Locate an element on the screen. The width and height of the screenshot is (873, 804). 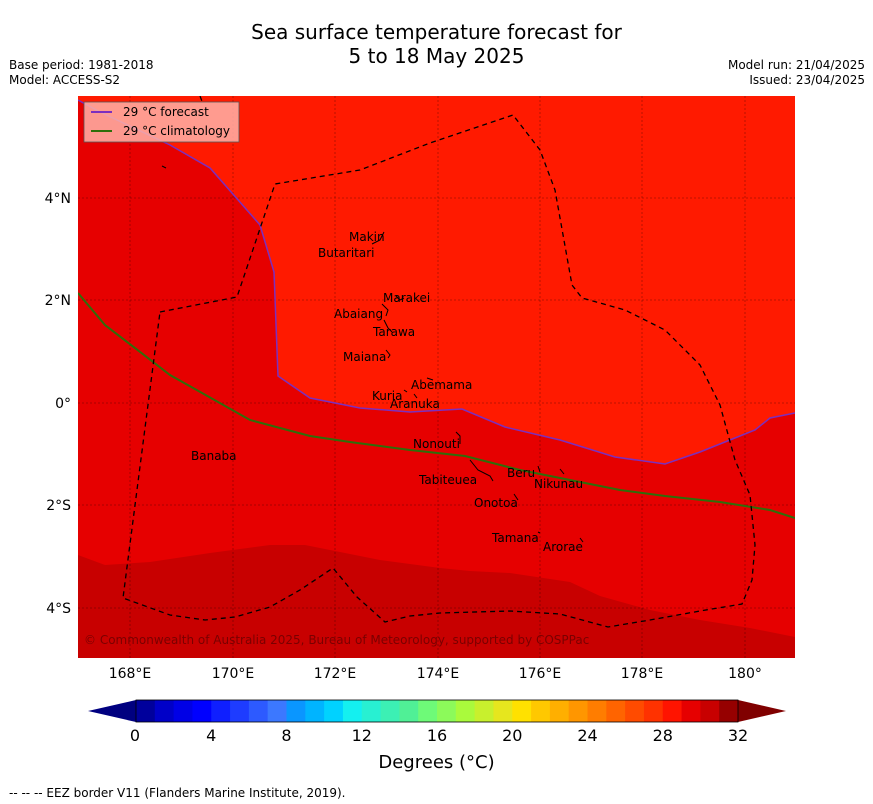
label-maiana: Maiana is located at coordinates (364, 357).